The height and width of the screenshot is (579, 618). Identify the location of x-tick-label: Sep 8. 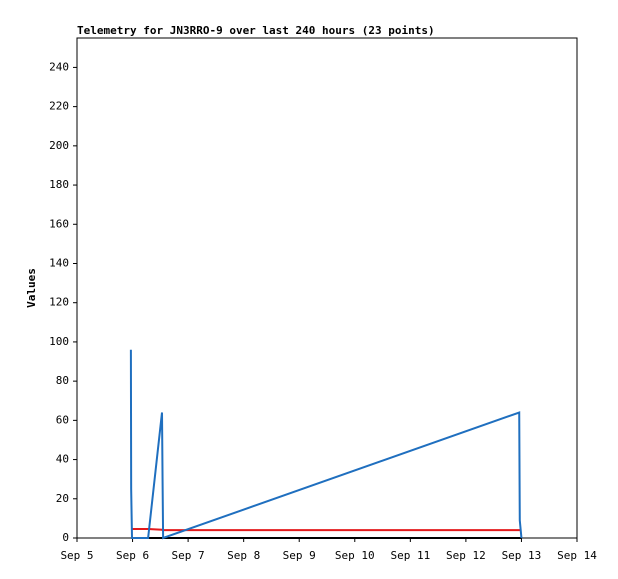
(243, 555).